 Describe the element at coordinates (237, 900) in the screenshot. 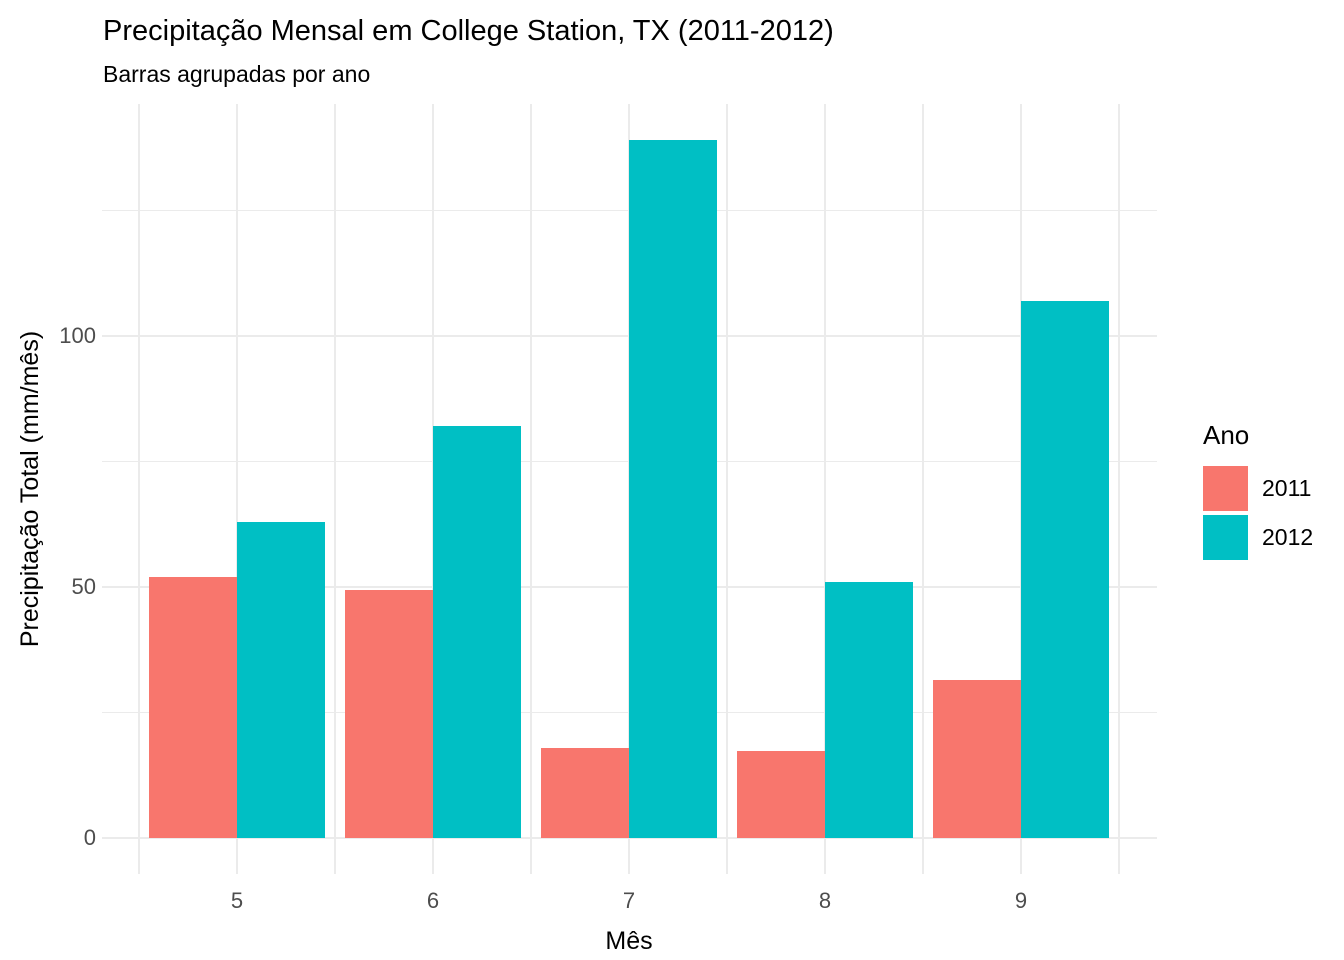

I see `x-tick-label-5: 5` at that location.